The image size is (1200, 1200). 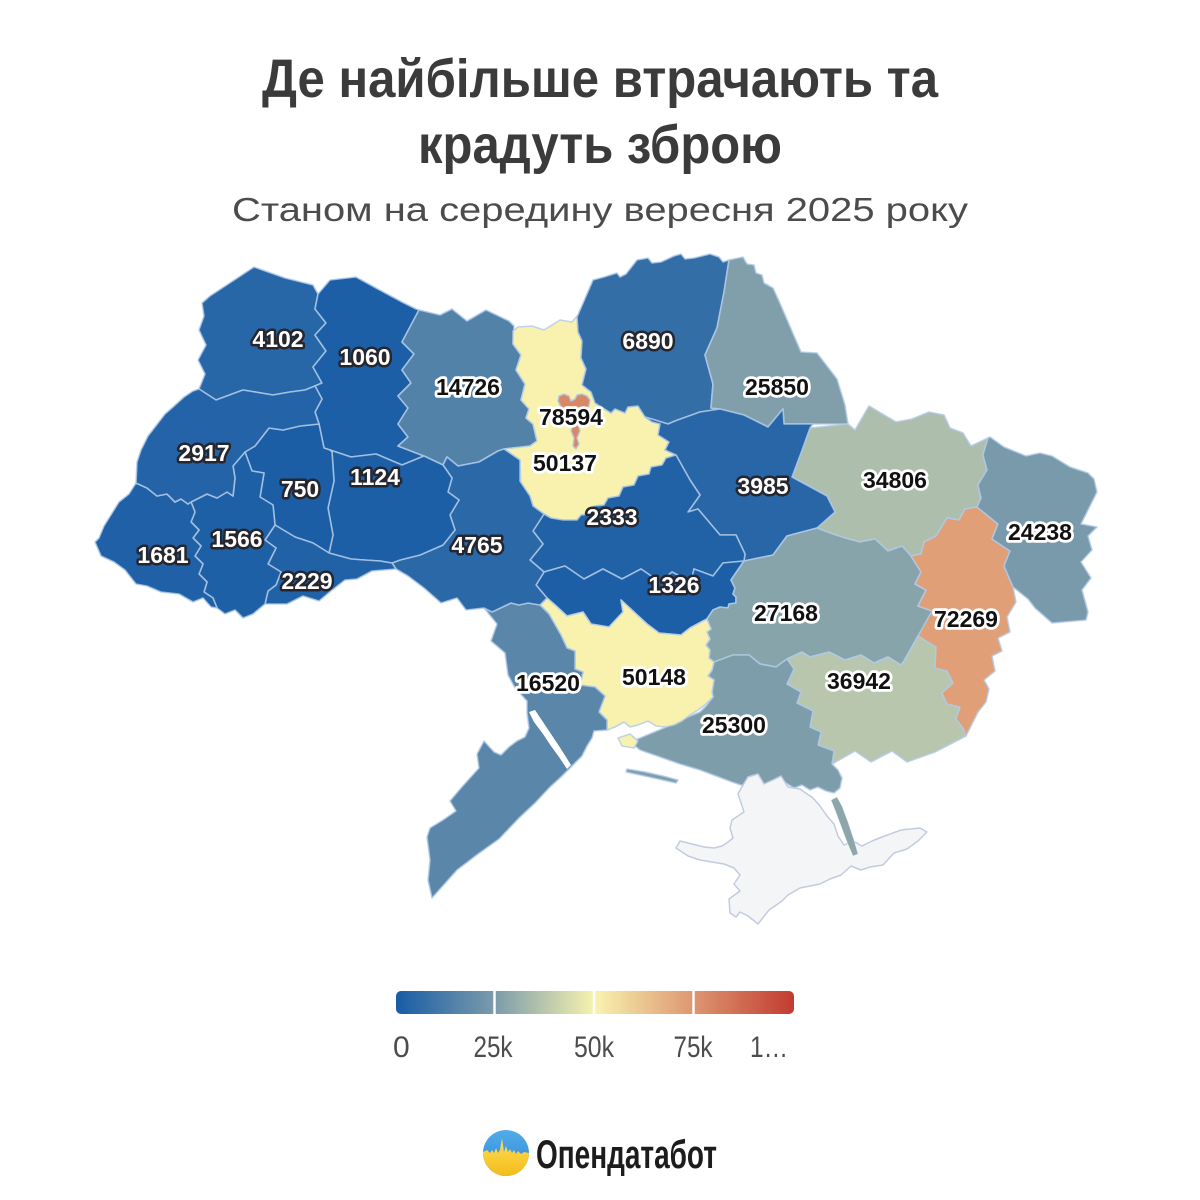 I want to click on svg-text: 0, so click(x=401, y=1047).